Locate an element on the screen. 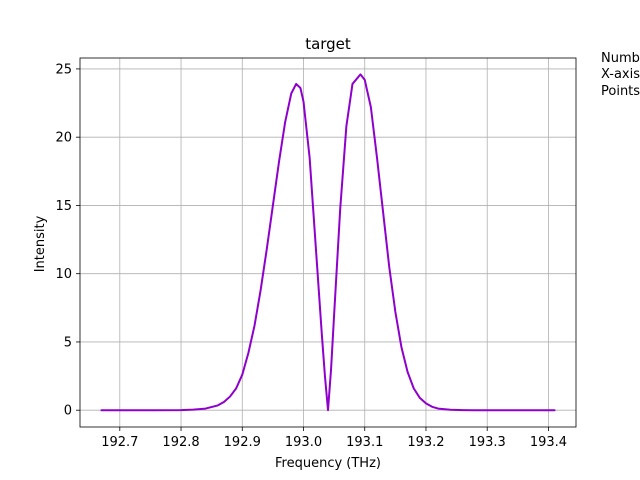 This screenshot has width=640, height=480. side-note-line-1: Numb is located at coordinates (620, 58).